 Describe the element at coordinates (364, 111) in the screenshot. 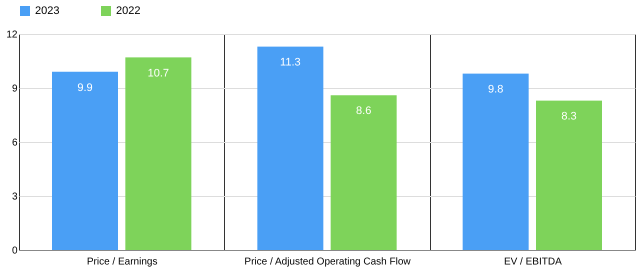

I see `data-label: 8.6` at that location.